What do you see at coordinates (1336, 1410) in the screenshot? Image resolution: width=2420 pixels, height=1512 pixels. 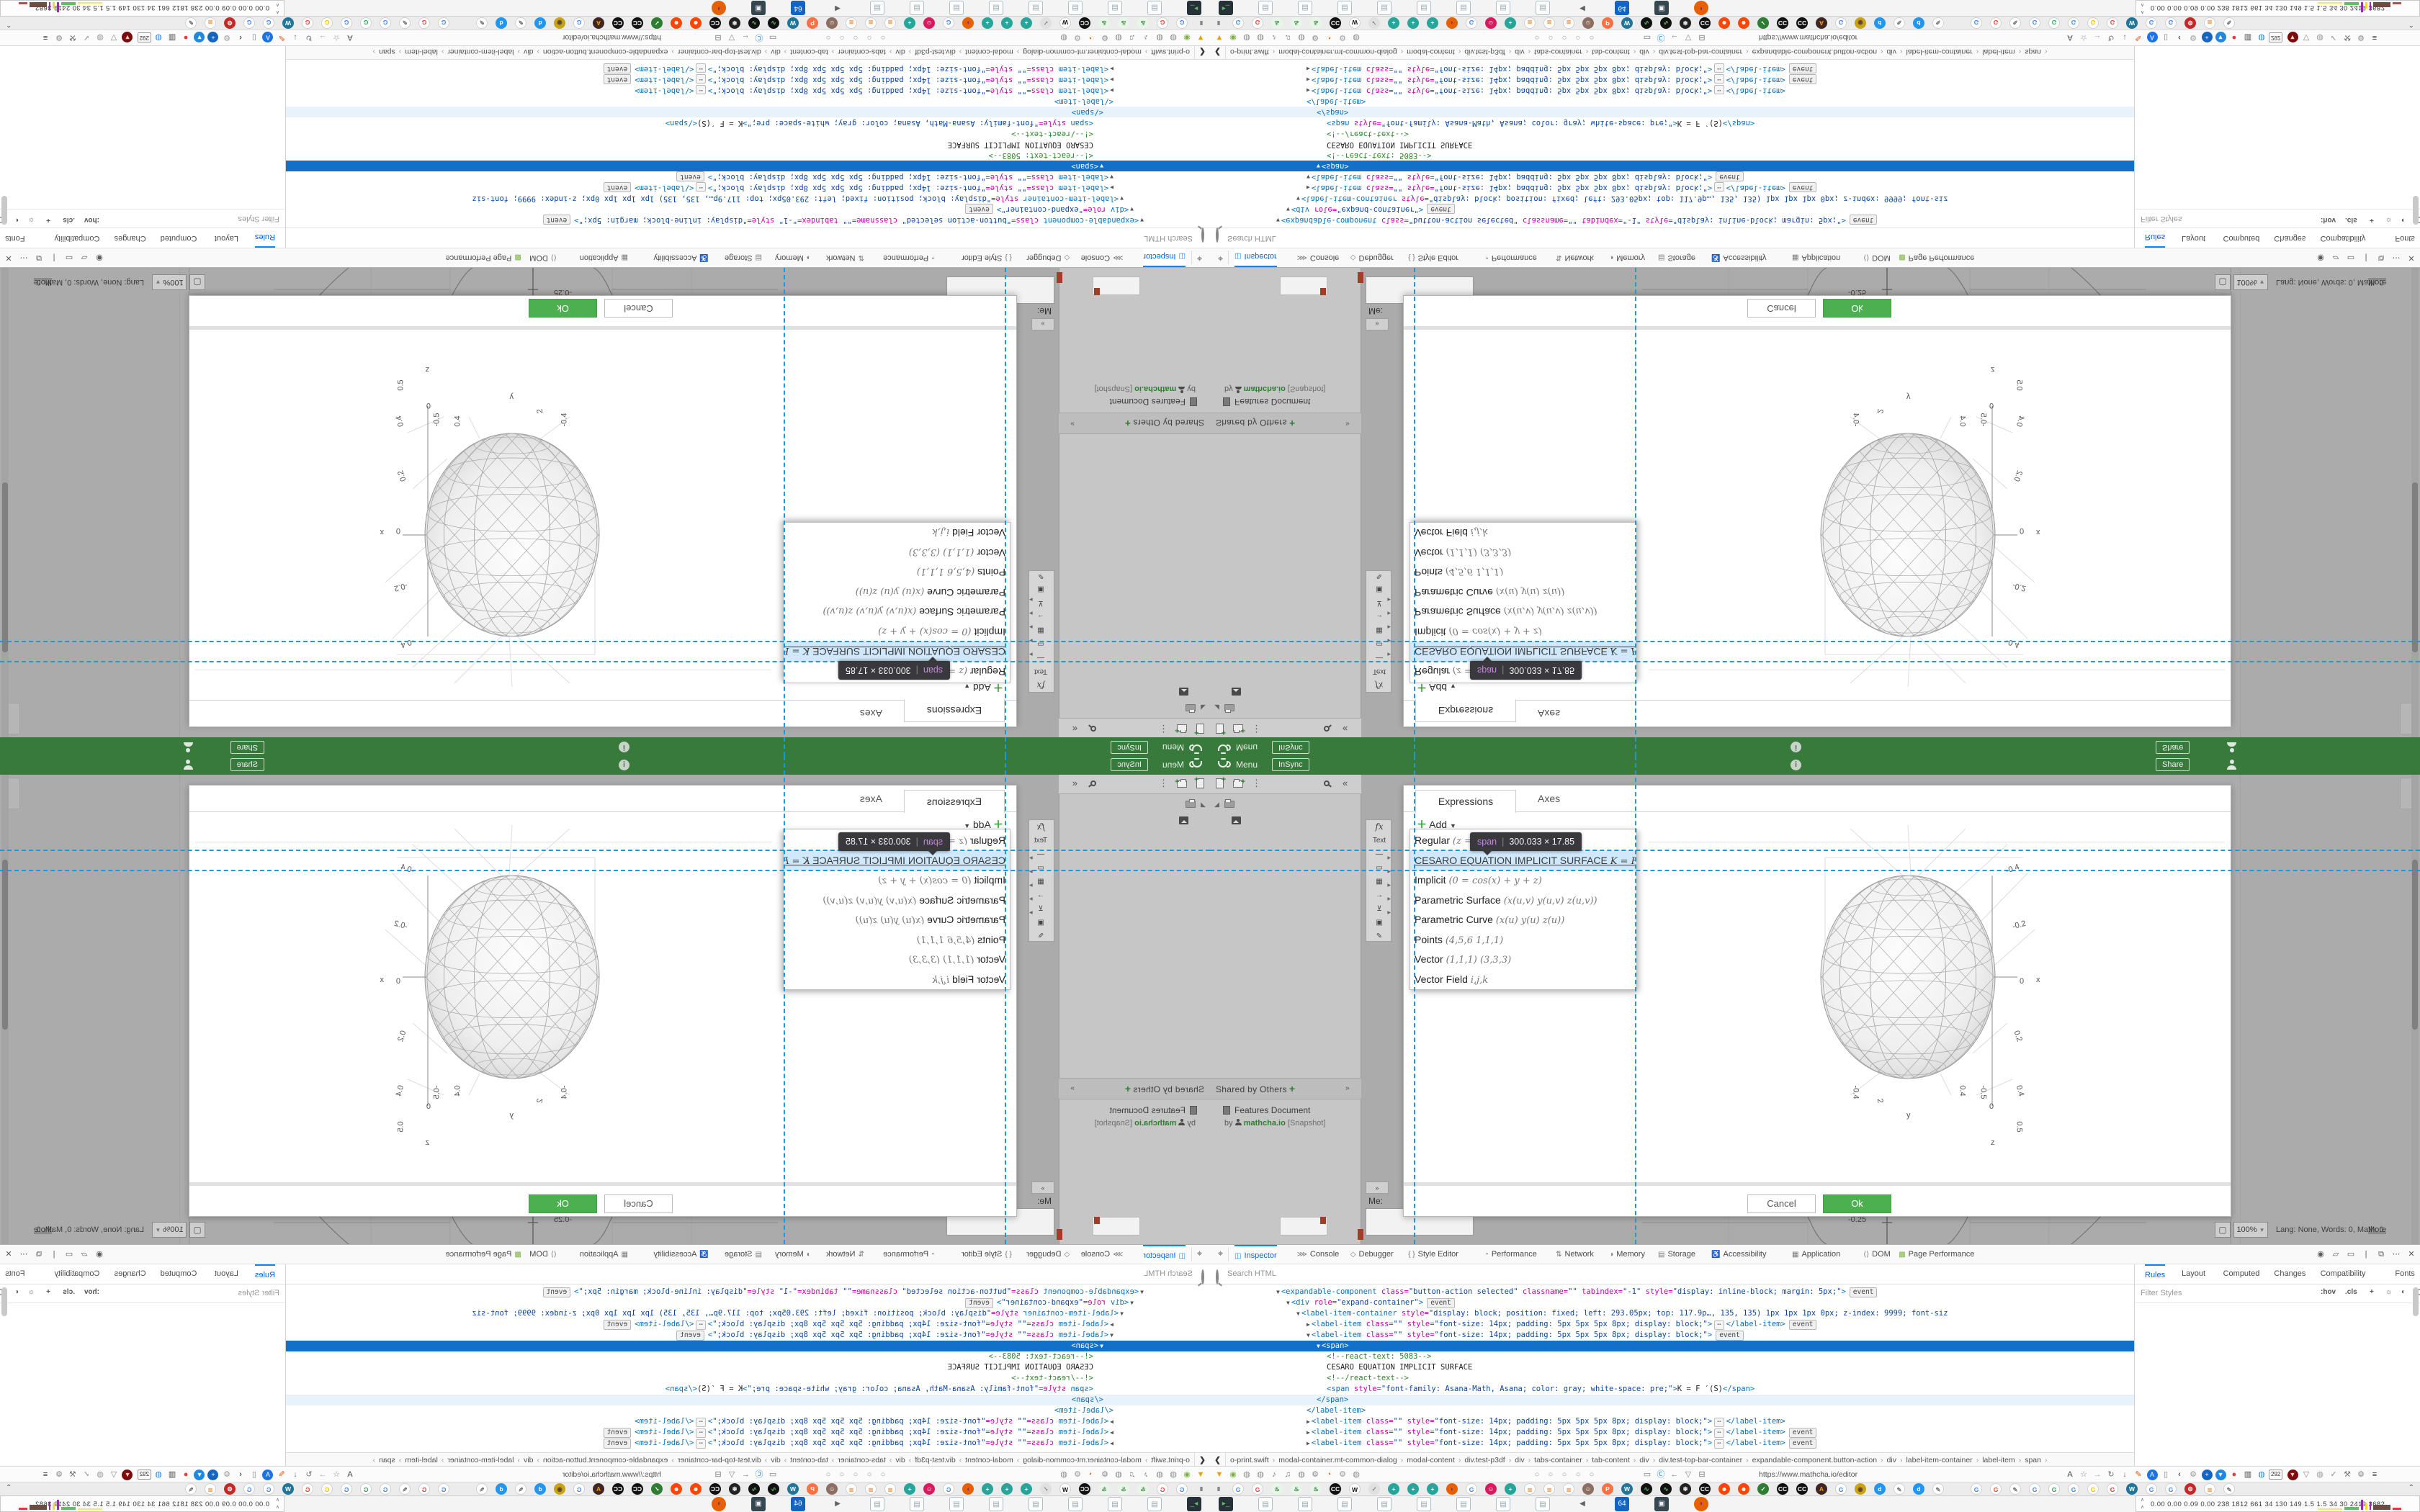 I see `tree-node: </label-item>` at bounding box center [1336, 1410].